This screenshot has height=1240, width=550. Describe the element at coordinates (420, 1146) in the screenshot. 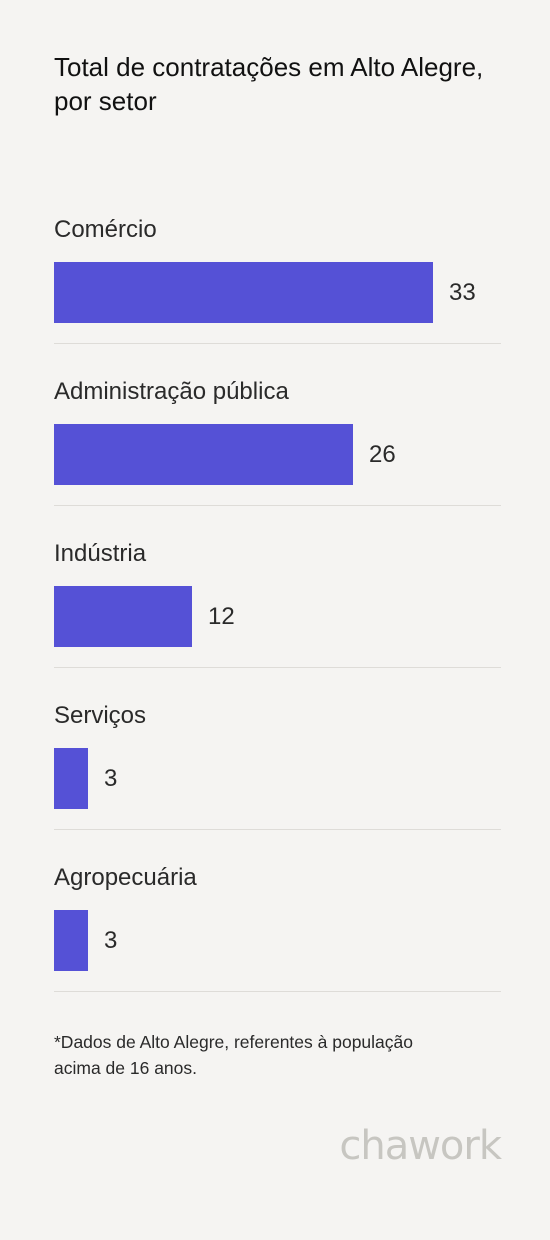

I see `brand-logo: chawork` at that location.